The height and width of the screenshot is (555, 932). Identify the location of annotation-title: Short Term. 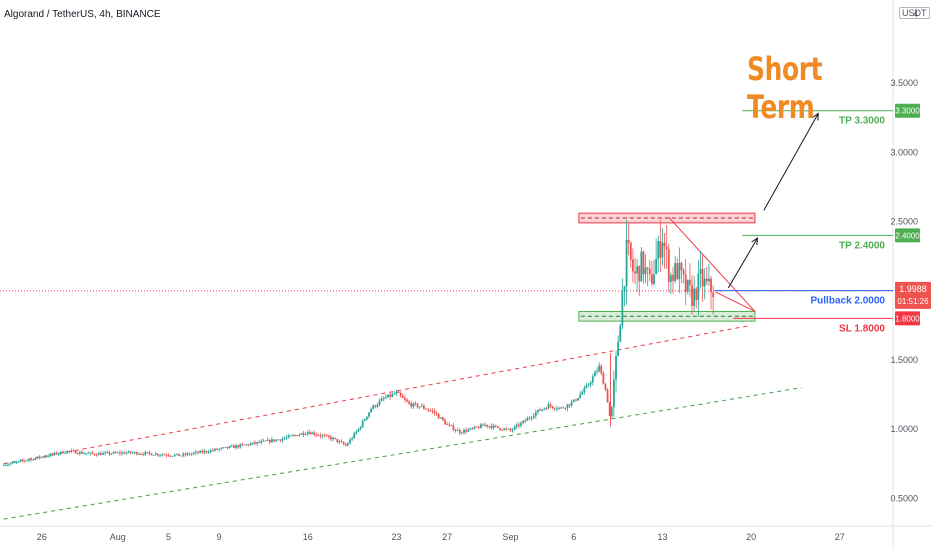
(785, 88).